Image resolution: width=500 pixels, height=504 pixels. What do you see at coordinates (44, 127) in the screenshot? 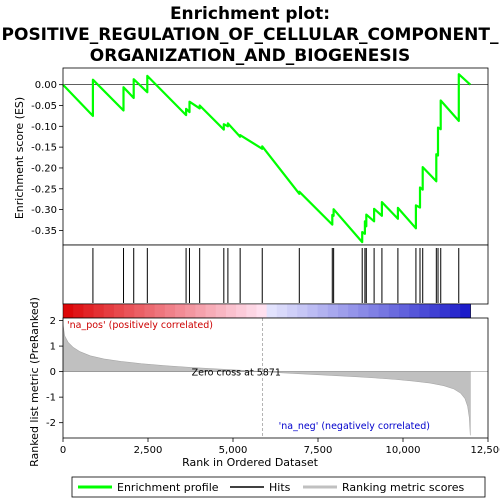
I see `es-y-tick-label: -0.10` at bounding box center [44, 127].